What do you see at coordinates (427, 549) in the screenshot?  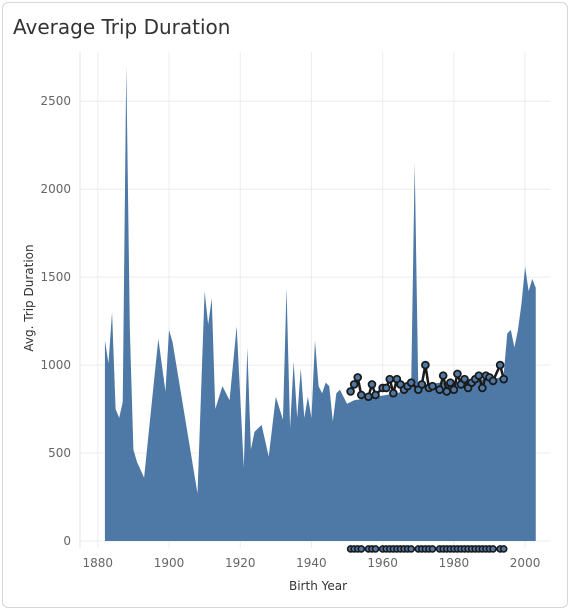 I see `baseline-marker-series` at bounding box center [427, 549].